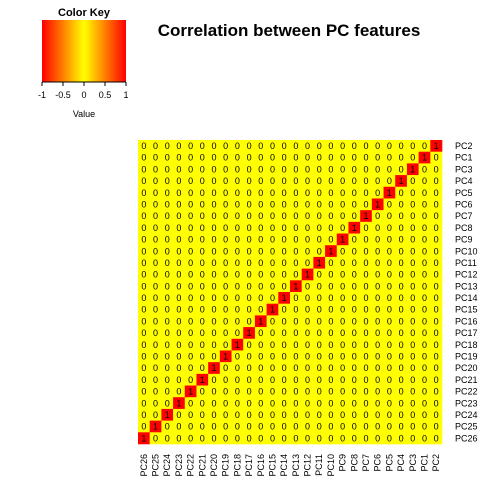 The width and height of the screenshot is (504, 504). I want to click on row-label: PC9, so click(464, 240).